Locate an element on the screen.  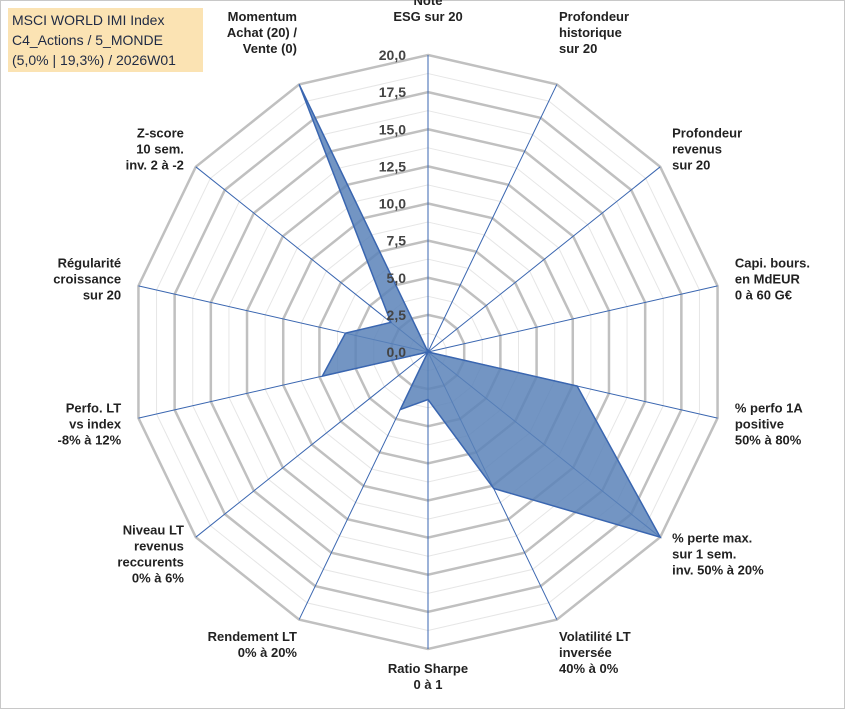
axis-label-line: historique is located at coordinates (590, 32).